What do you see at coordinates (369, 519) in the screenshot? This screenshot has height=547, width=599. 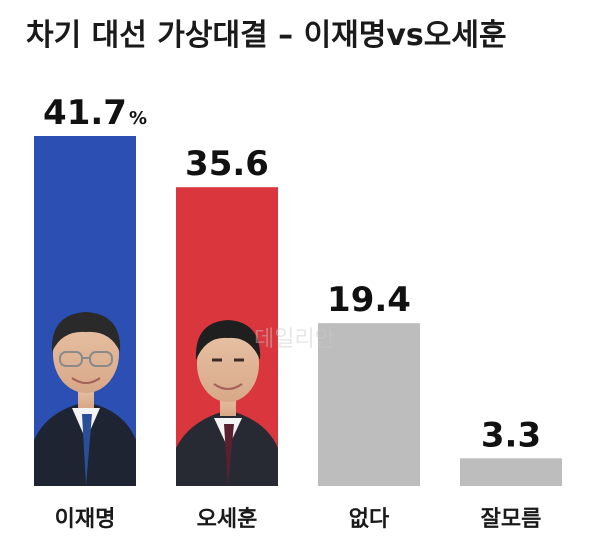 I see `category-label-3: 없다` at bounding box center [369, 519].